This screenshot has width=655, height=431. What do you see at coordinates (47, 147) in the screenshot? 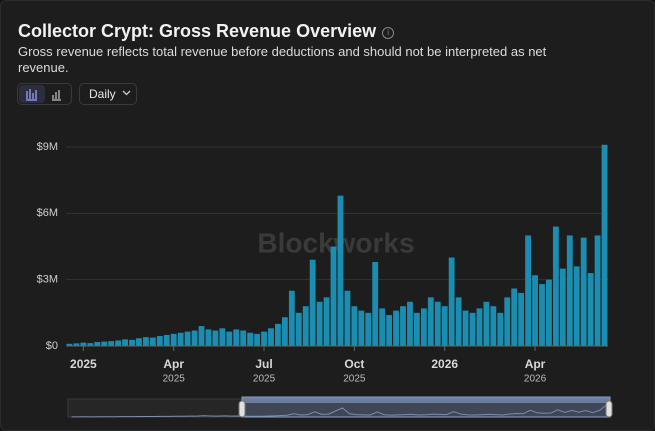
I see `y-tick-label: $9M` at bounding box center [47, 147].